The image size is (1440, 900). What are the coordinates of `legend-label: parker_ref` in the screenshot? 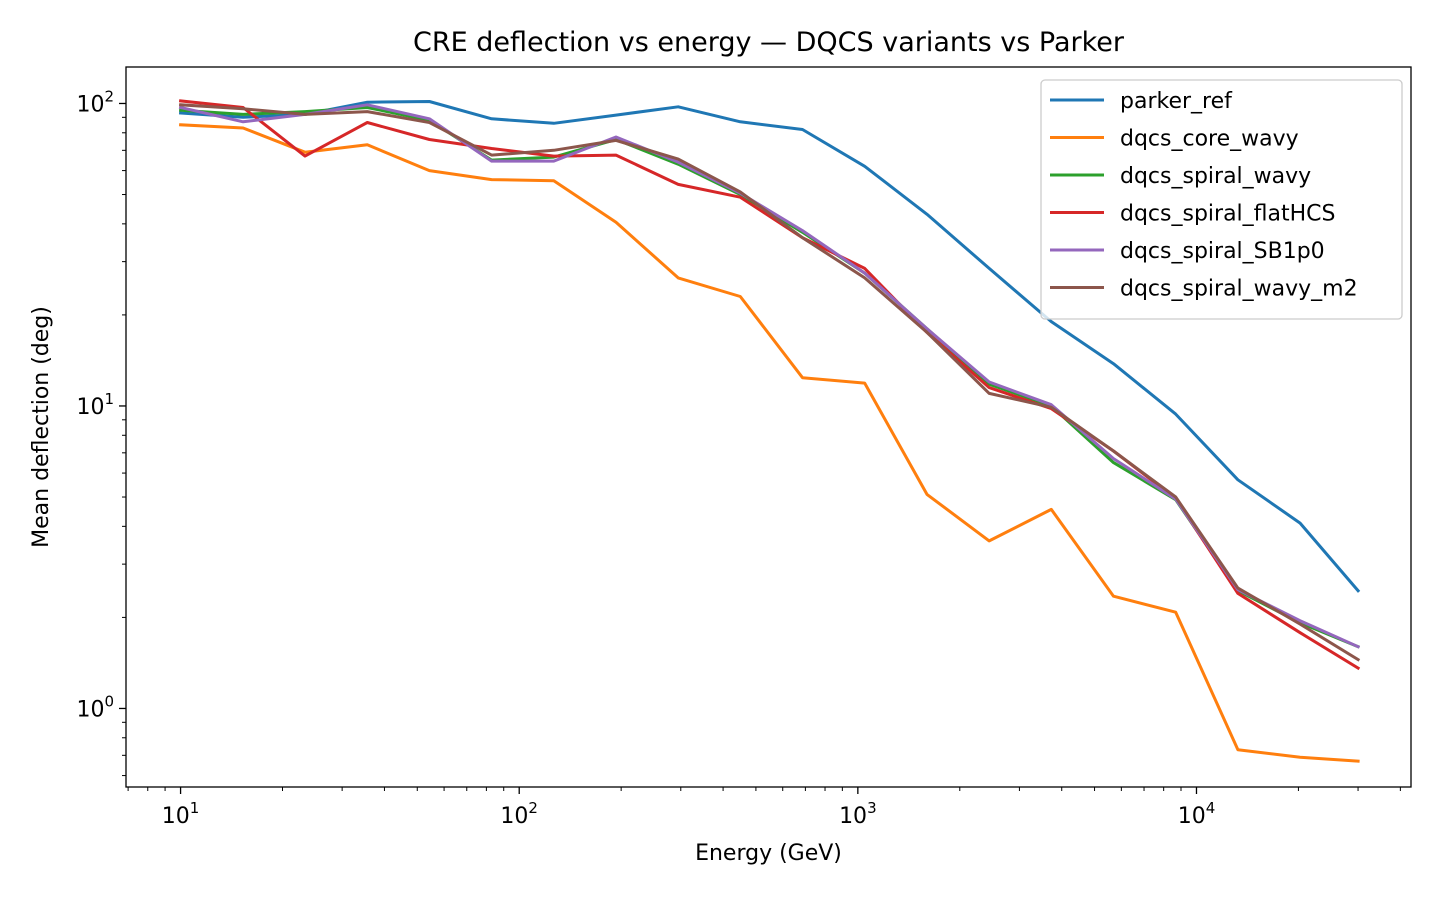 It's located at (1176, 101).